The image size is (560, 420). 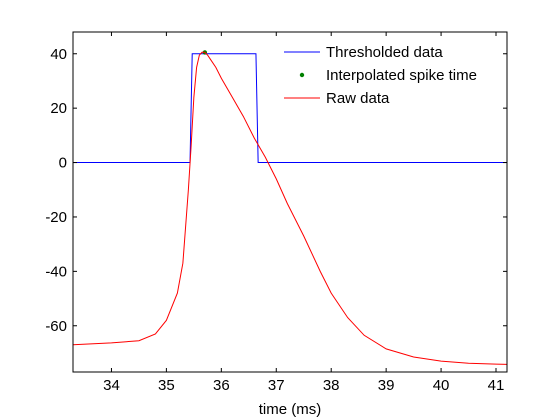 What do you see at coordinates (384, 52) in the screenshot?
I see `thresholded-data-legend-label: Thresholded data` at bounding box center [384, 52].